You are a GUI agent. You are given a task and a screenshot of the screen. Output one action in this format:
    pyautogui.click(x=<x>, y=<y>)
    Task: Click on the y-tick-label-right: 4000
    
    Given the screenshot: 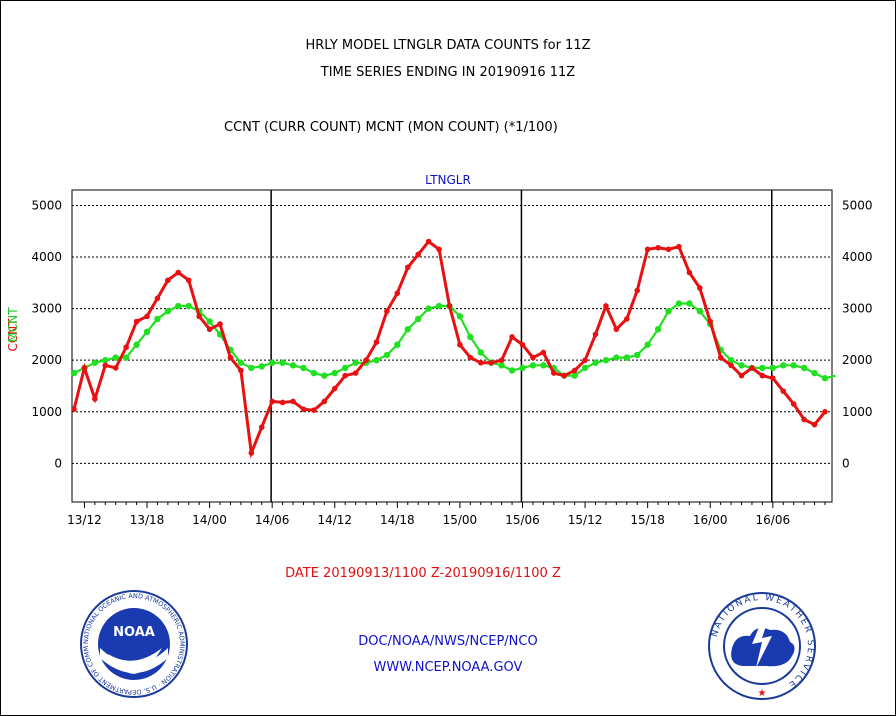 What is the action you would take?
    pyautogui.click(x=857, y=257)
    